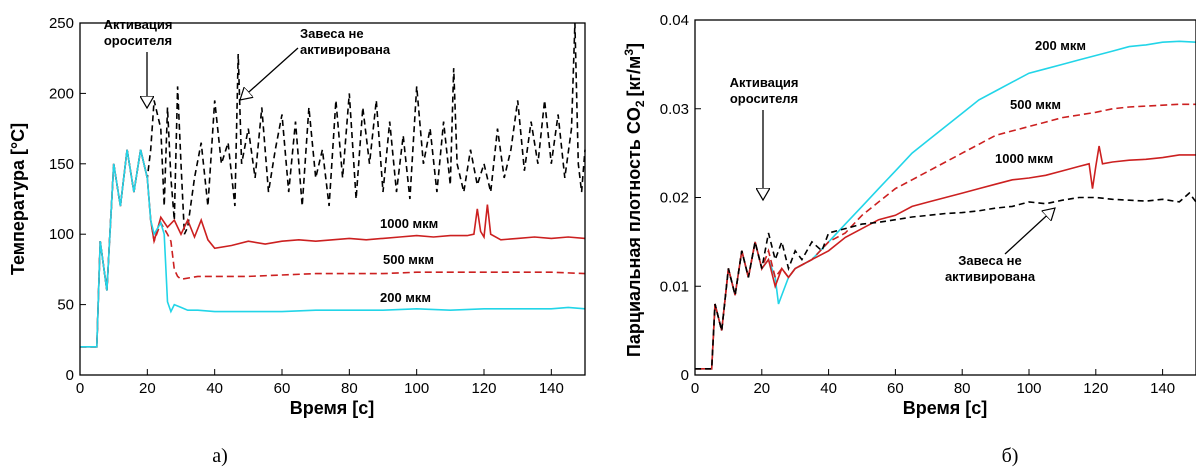 This screenshot has width=1196, height=468. What do you see at coordinates (761, 388) in the screenshot?
I see `chart-b-x-tick-label-1: 20` at bounding box center [761, 388].